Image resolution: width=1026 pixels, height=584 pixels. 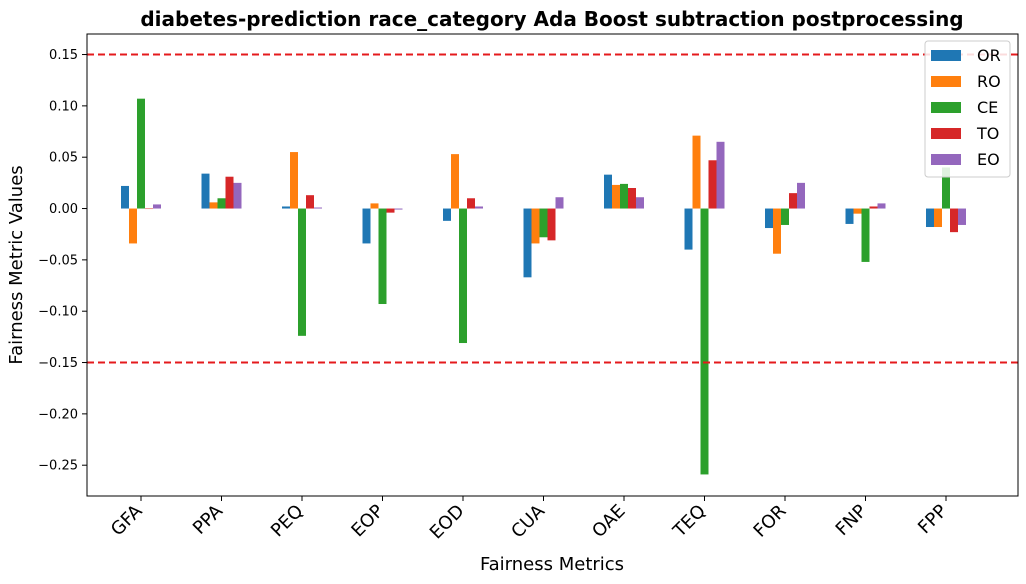 I want to click on y-tick-label: −0.20, so click(x=58, y=414).